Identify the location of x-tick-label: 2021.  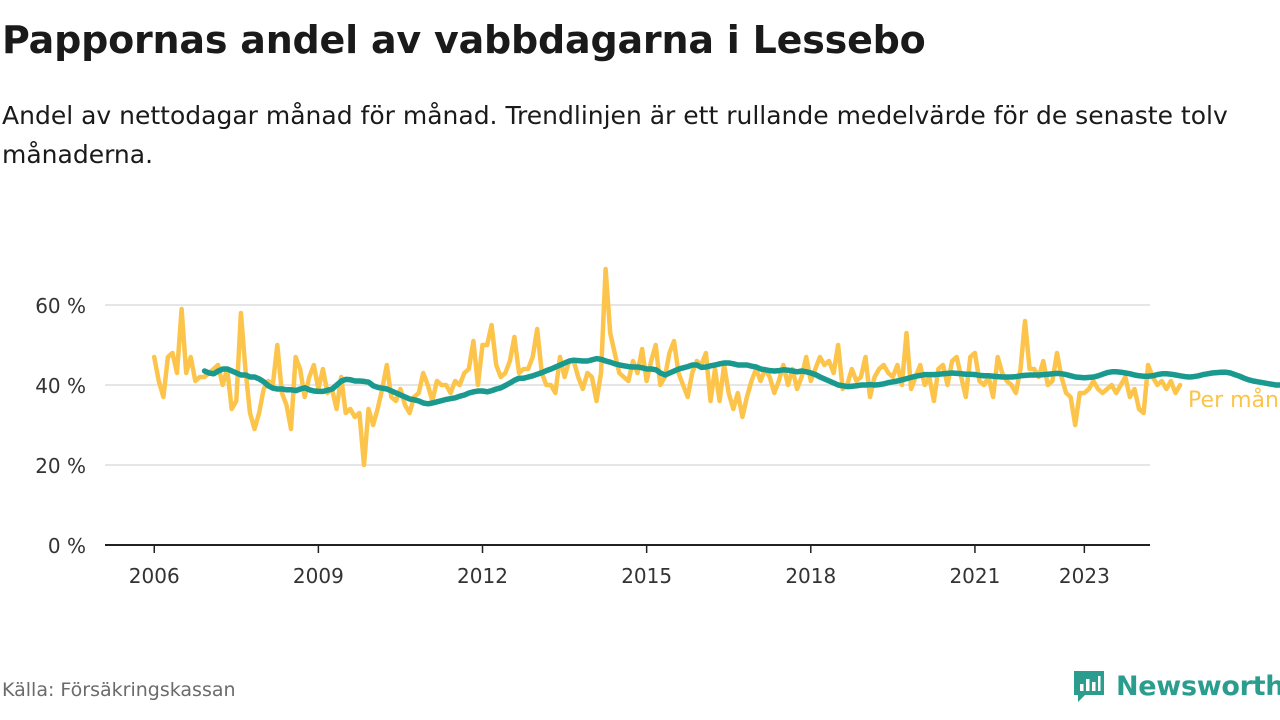
(974, 576).